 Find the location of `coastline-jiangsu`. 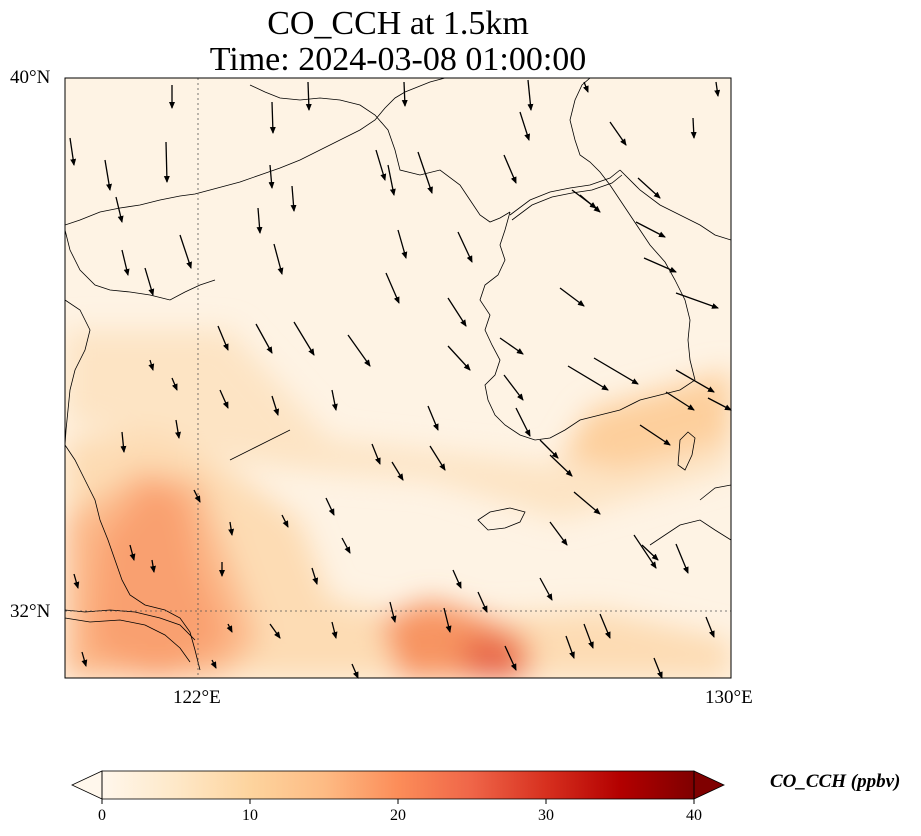

coastline-jiangsu is located at coordinates (78, 372).